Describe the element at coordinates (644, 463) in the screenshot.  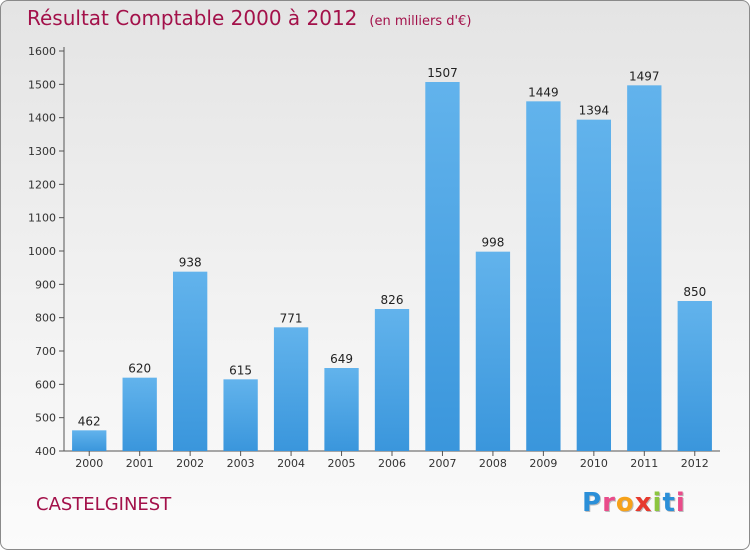
I see `x-tick-label: 2011` at that location.